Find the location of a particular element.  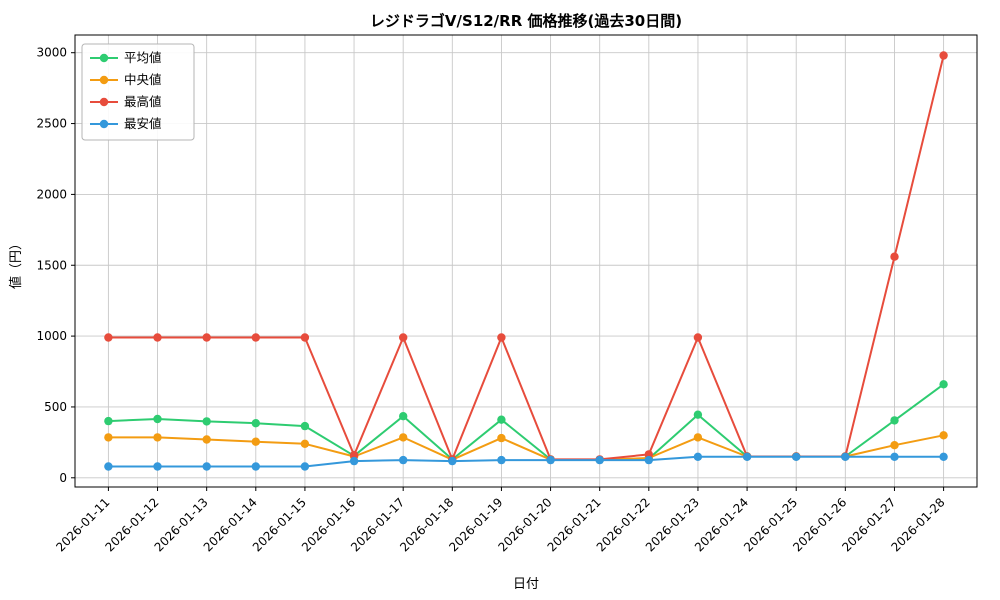

series-line-lowest is located at coordinates (526, 461).